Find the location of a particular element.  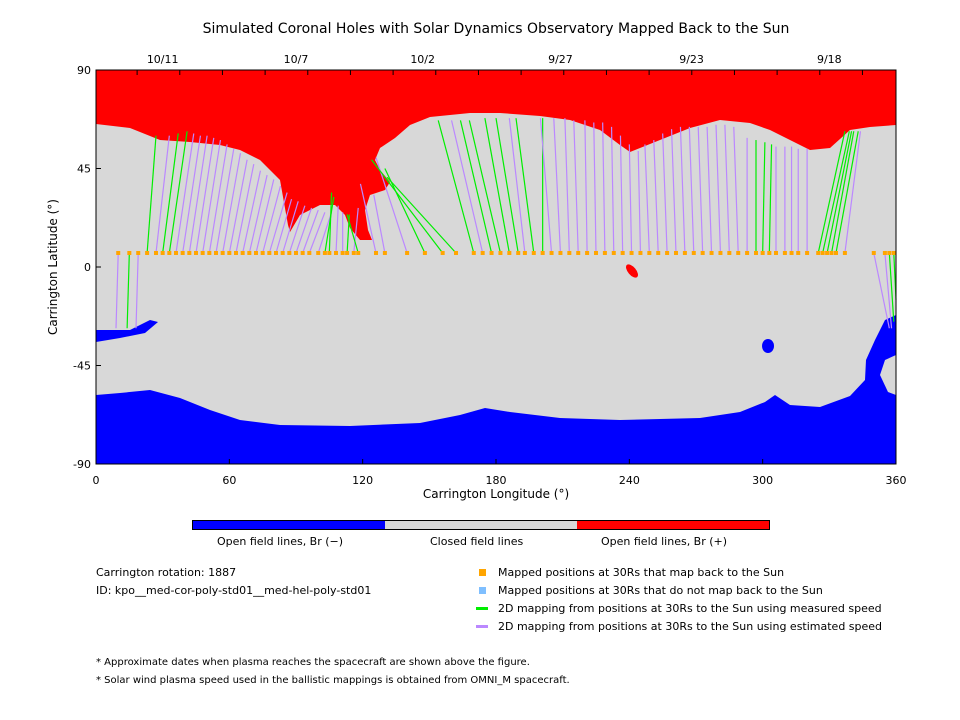

y-tick-label: -90 is located at coordinates (82, 464).